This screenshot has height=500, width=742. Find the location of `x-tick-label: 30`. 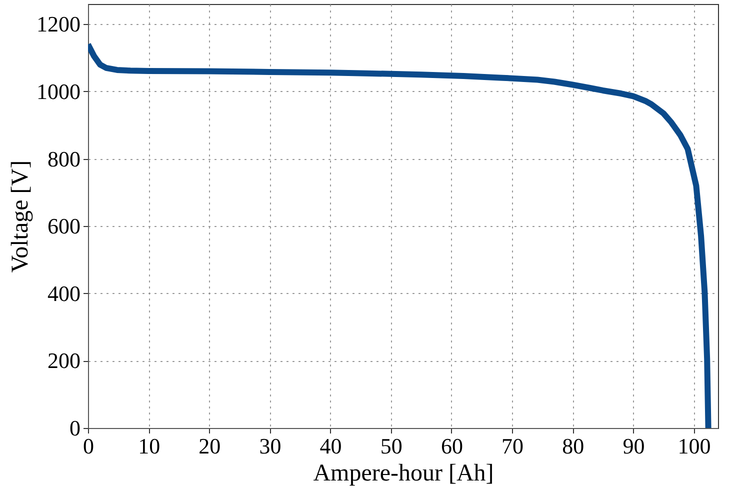

x-tick-label: 30 is located at coordinates (270, 446).